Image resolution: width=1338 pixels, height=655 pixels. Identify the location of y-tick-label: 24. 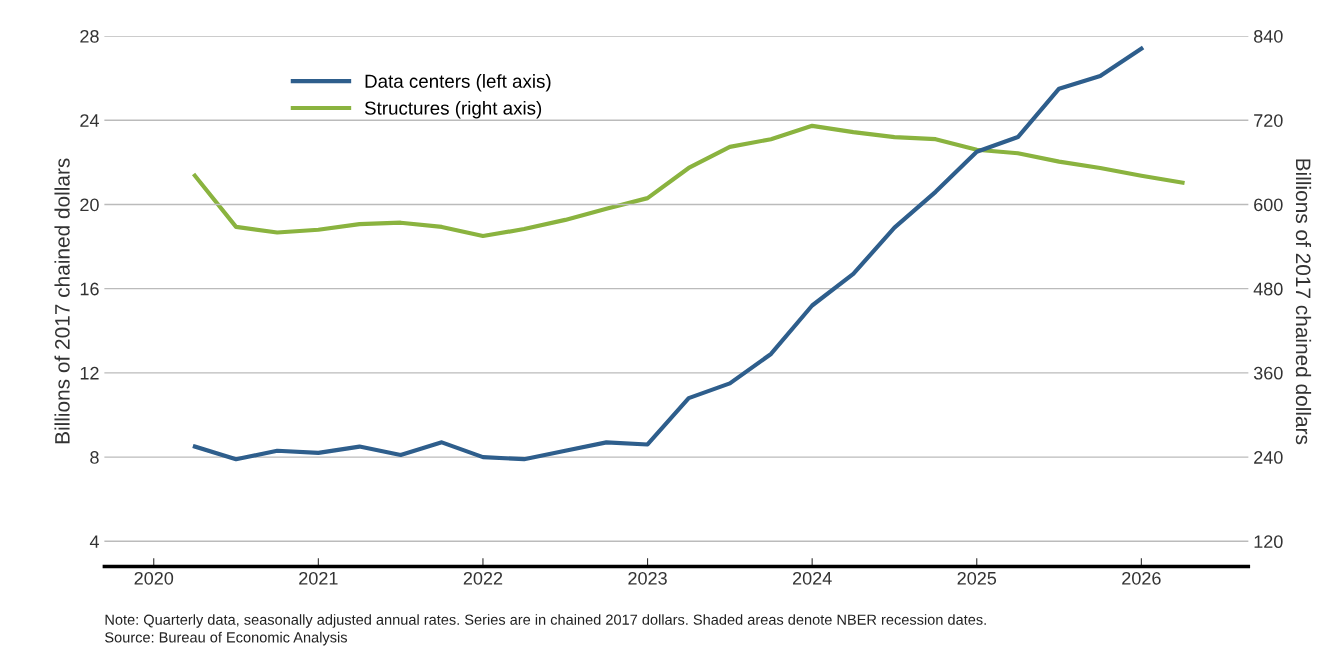
(89, 120).